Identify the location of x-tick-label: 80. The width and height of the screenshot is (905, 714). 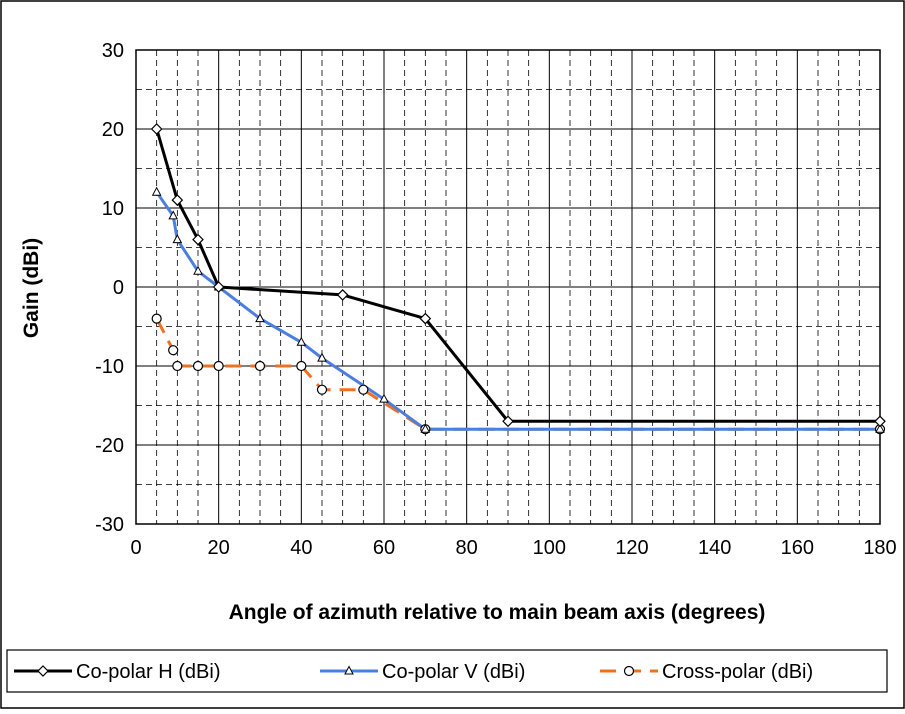
(467, 548).